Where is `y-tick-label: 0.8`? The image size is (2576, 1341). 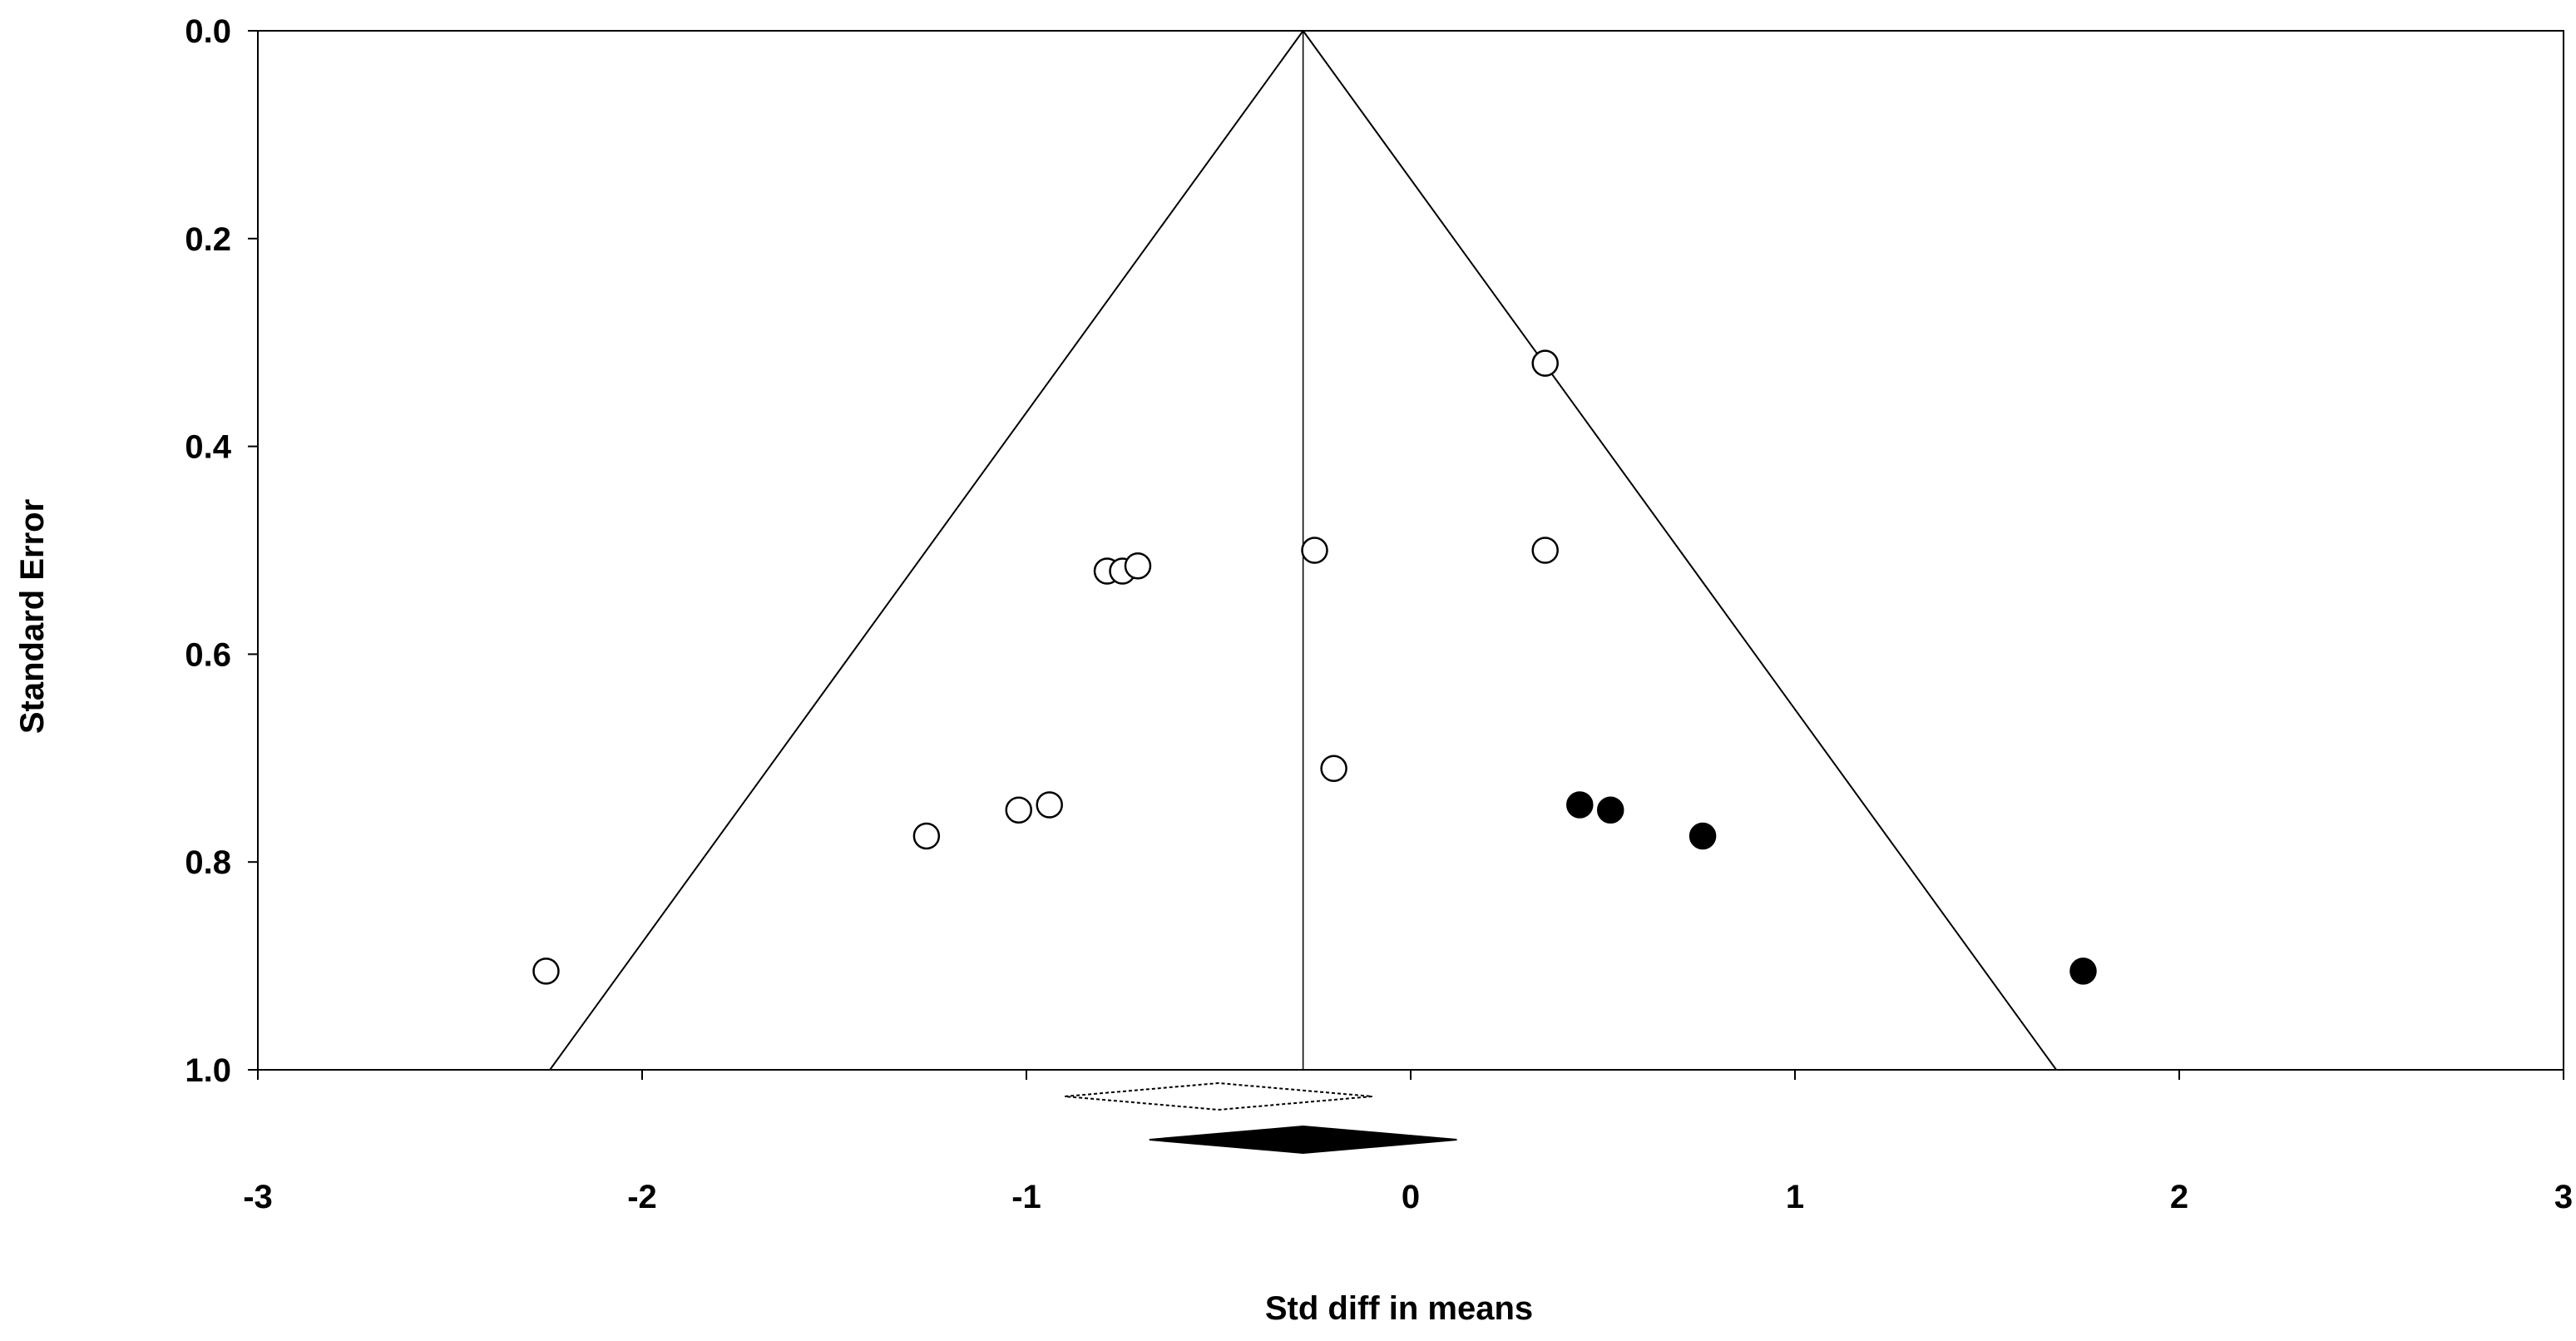
y-tick-label: 0.8 is located at coordinates (208, 863).